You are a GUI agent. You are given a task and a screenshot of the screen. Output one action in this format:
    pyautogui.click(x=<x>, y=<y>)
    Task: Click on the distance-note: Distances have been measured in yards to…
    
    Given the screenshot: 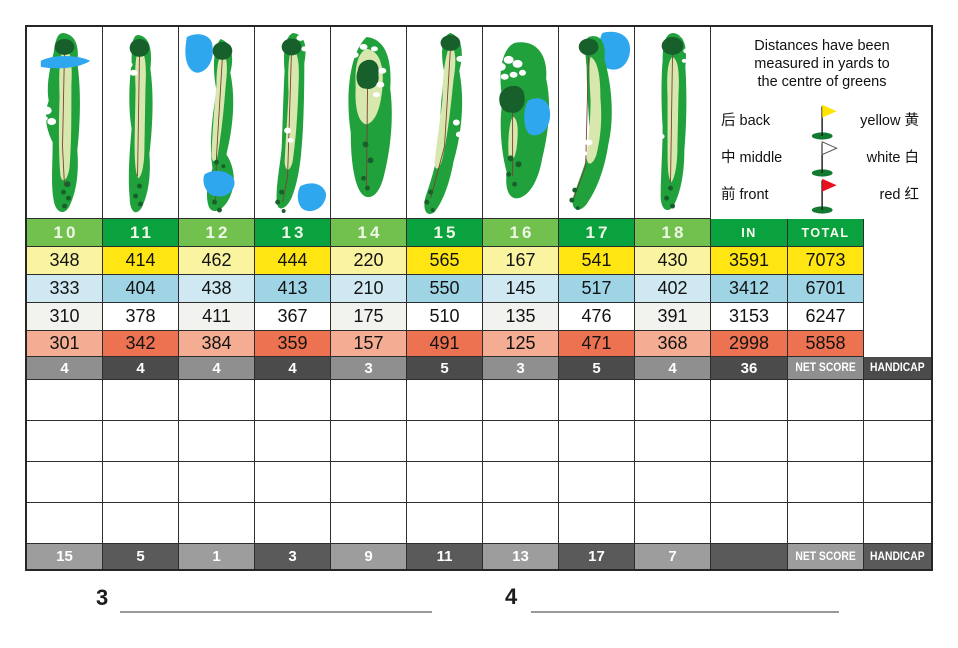 What is the action you would take?
    pyautogui.click(x=822, y=64)
    